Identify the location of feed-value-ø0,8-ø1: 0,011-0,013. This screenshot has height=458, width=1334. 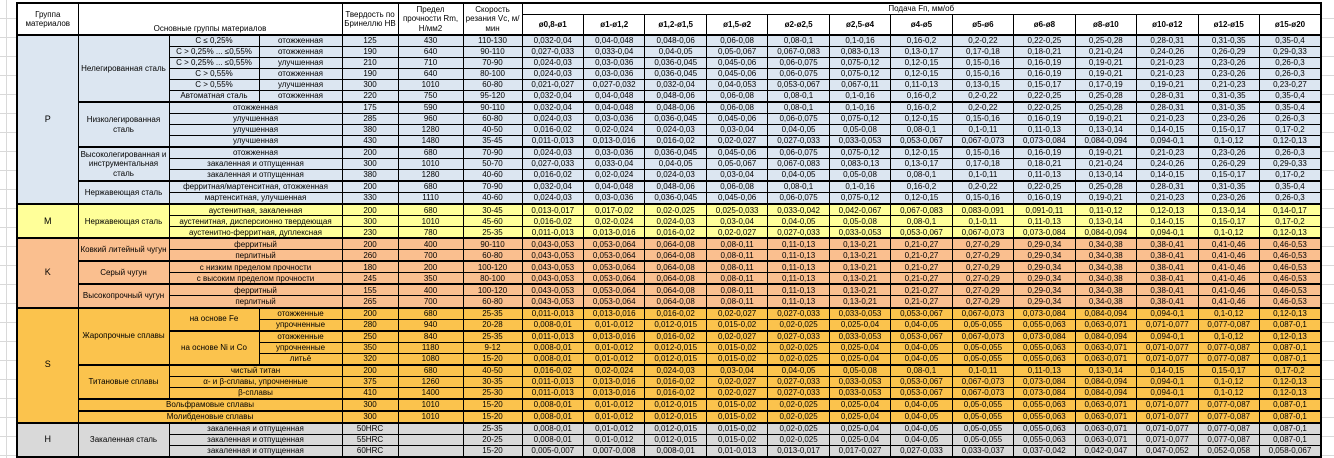
(552, 393).